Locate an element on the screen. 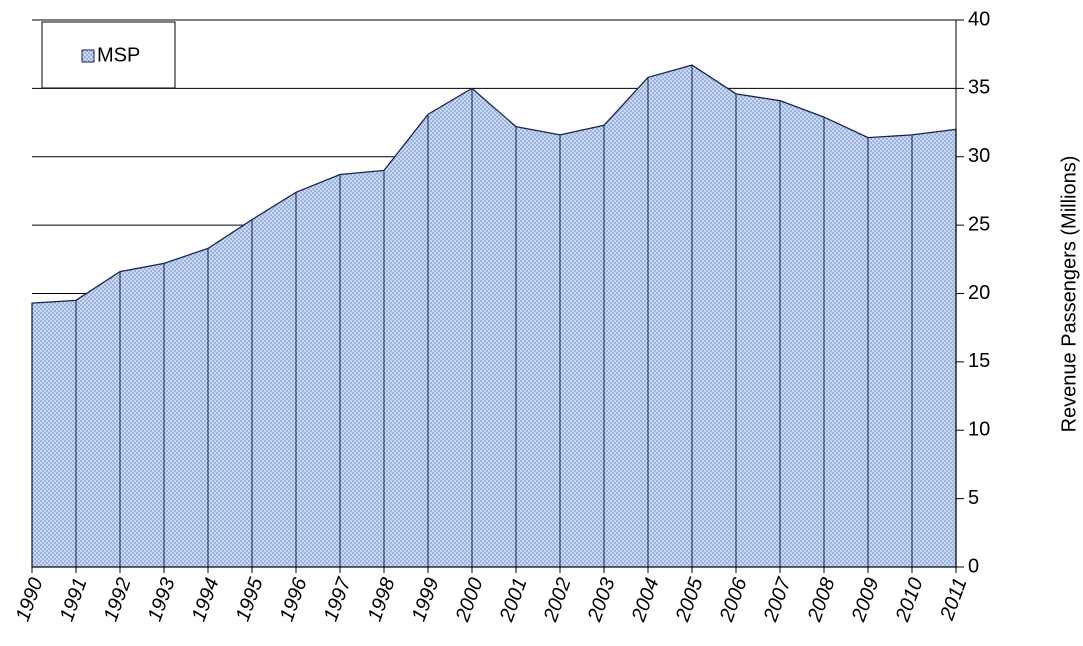 This screenshot has width=1083, height=646. legend-box is located at coordinates (108, 55).